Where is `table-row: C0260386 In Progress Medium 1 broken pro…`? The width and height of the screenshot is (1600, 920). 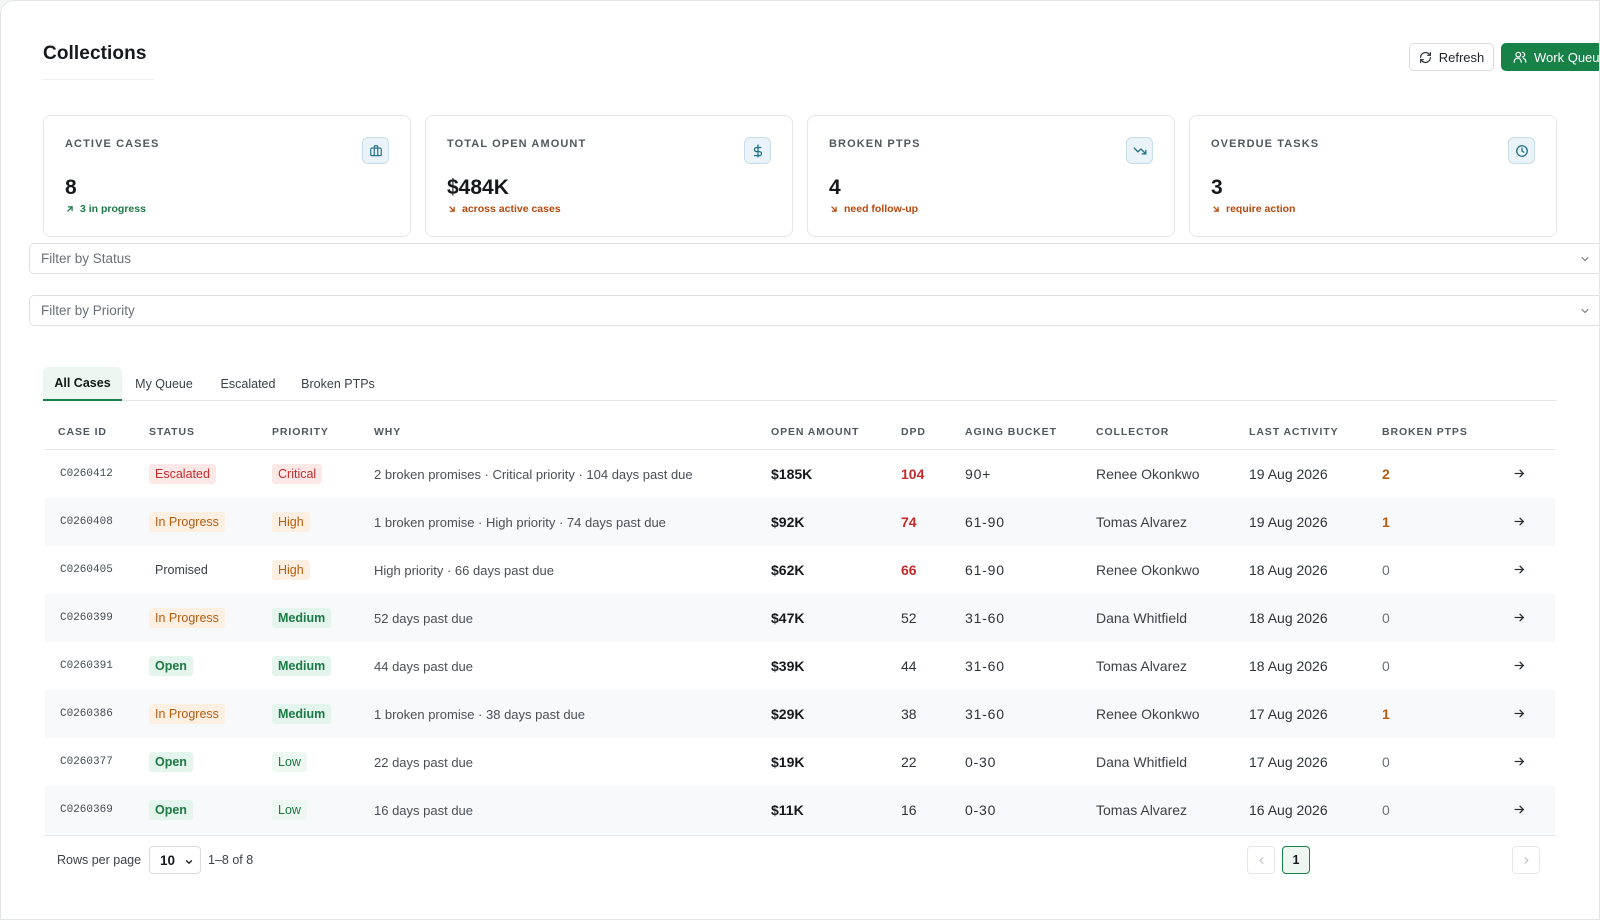 table-row: C0260386 In Progress Medium 1 broken pro… is located at coordinates (800, 714).